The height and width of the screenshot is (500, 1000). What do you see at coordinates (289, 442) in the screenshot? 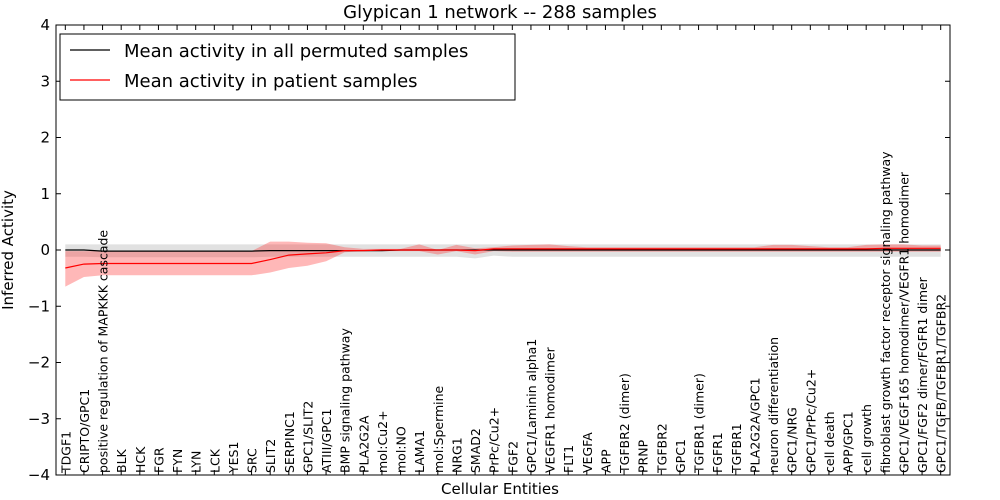
I see `x-tick-label: SERPINC1` at bounding box center [289, 442].